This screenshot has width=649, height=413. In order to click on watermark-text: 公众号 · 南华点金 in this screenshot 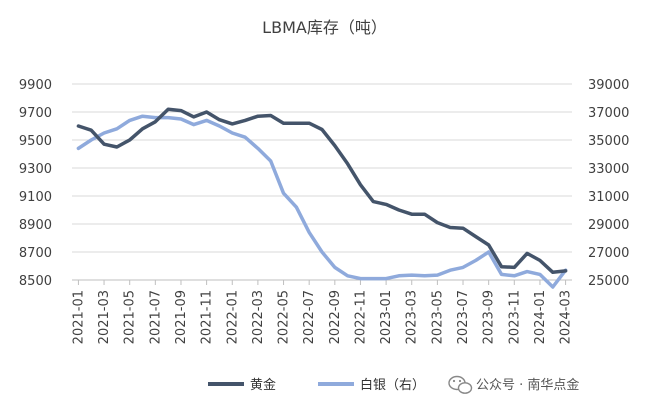, I will do `click(527, 385)`.